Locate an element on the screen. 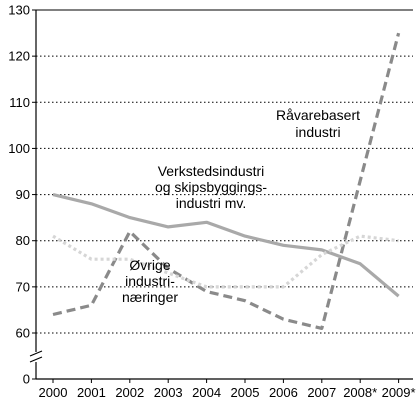 The image size is (420, 404). series-annotation-1: Råvarebasert industri is located at coordinates (318, 123).